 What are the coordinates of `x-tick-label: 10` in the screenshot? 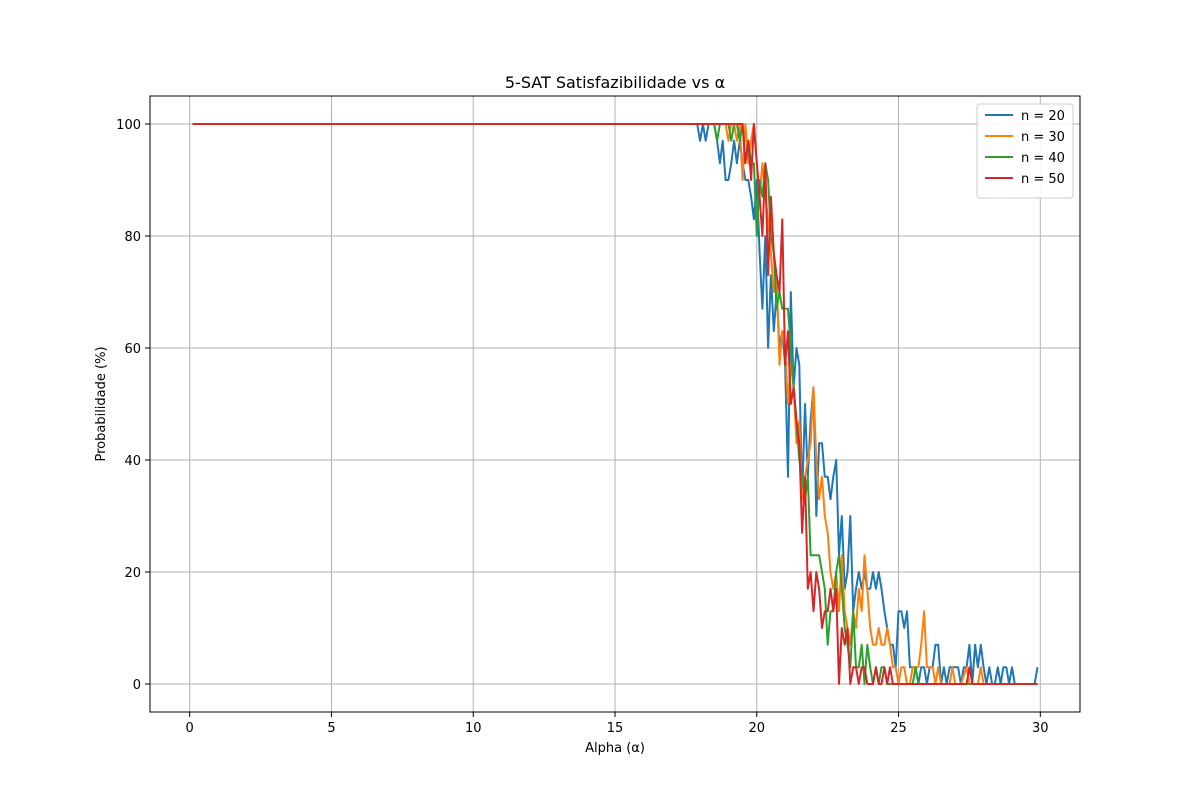 It's located at (473, 728).